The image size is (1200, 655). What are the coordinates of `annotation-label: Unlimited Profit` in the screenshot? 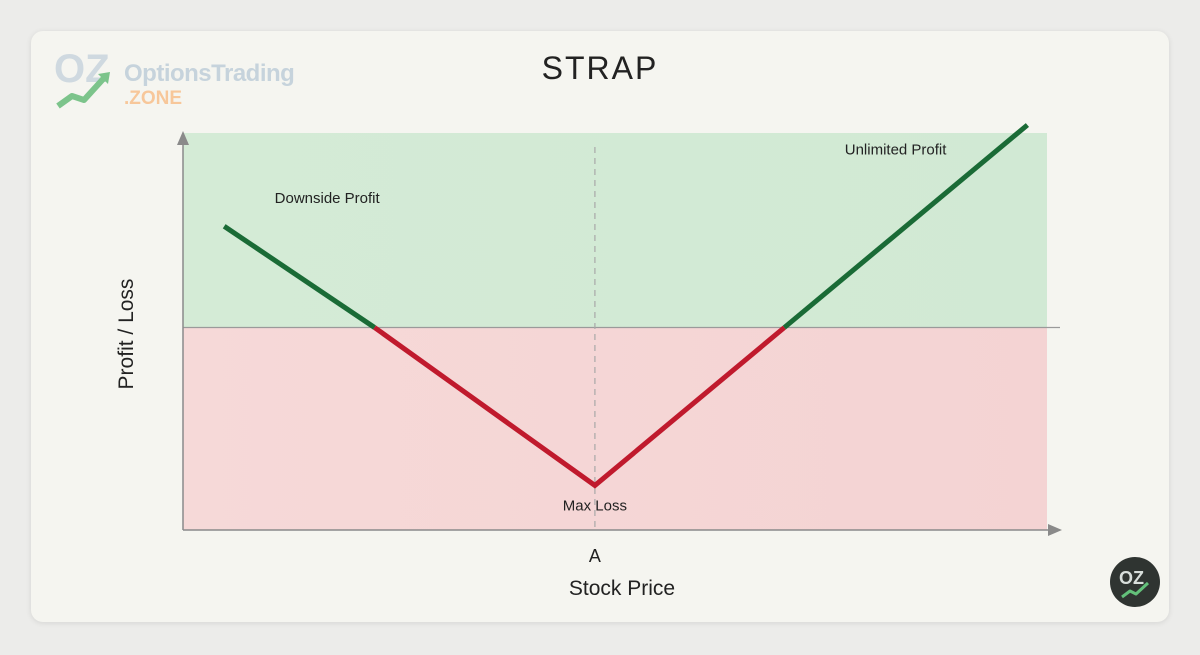 It's located at (896, 149).